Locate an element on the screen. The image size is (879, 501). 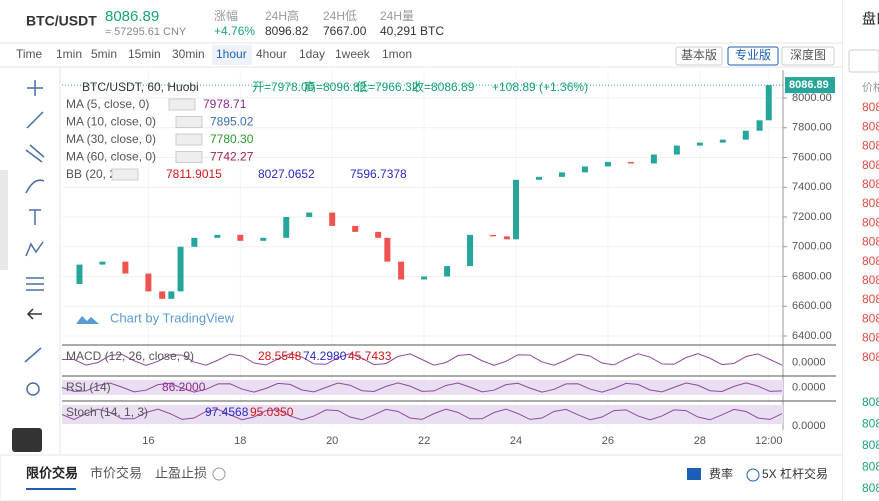
line-tool is located at coordinates (35, 120).